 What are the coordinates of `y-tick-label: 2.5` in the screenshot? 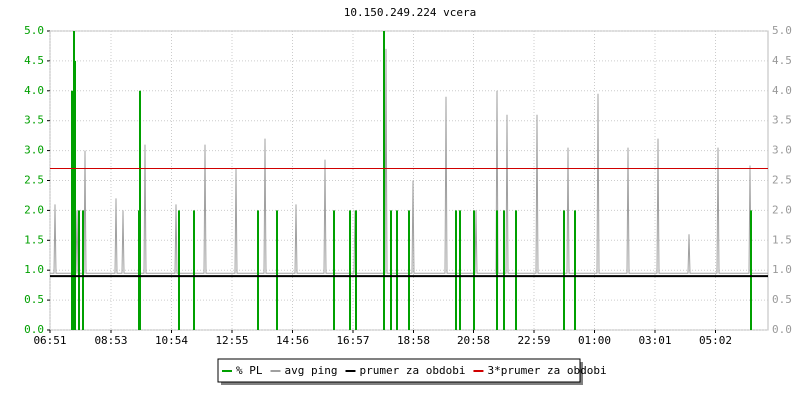 It's located at (34, 180).